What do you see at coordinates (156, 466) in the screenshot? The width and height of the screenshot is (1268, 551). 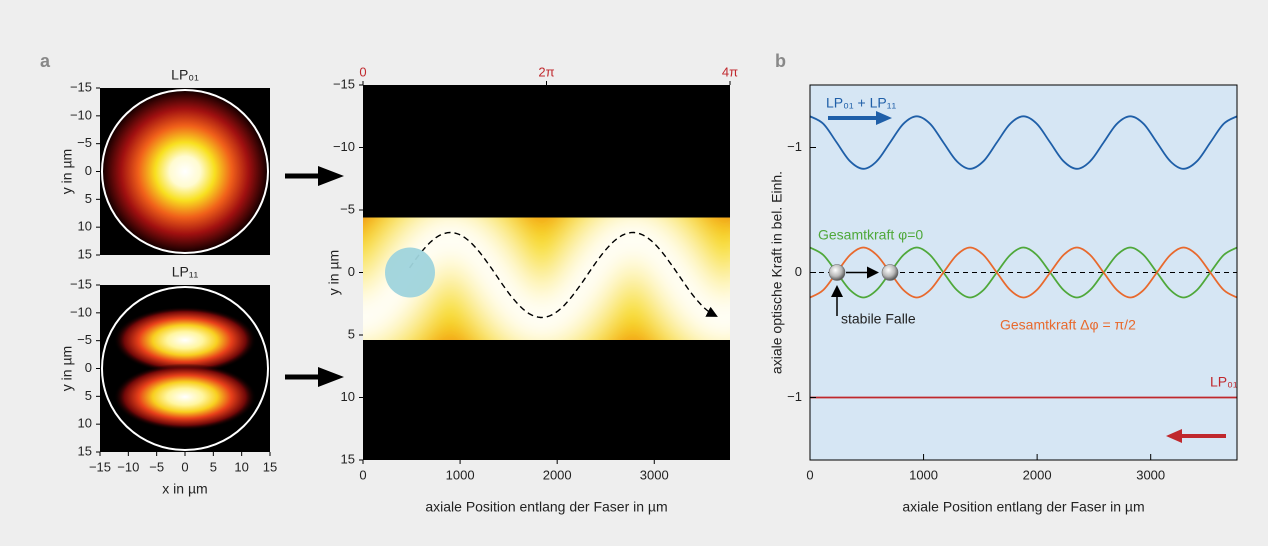 I see `x-tick-label: −5` at bounding box center [156, 466].